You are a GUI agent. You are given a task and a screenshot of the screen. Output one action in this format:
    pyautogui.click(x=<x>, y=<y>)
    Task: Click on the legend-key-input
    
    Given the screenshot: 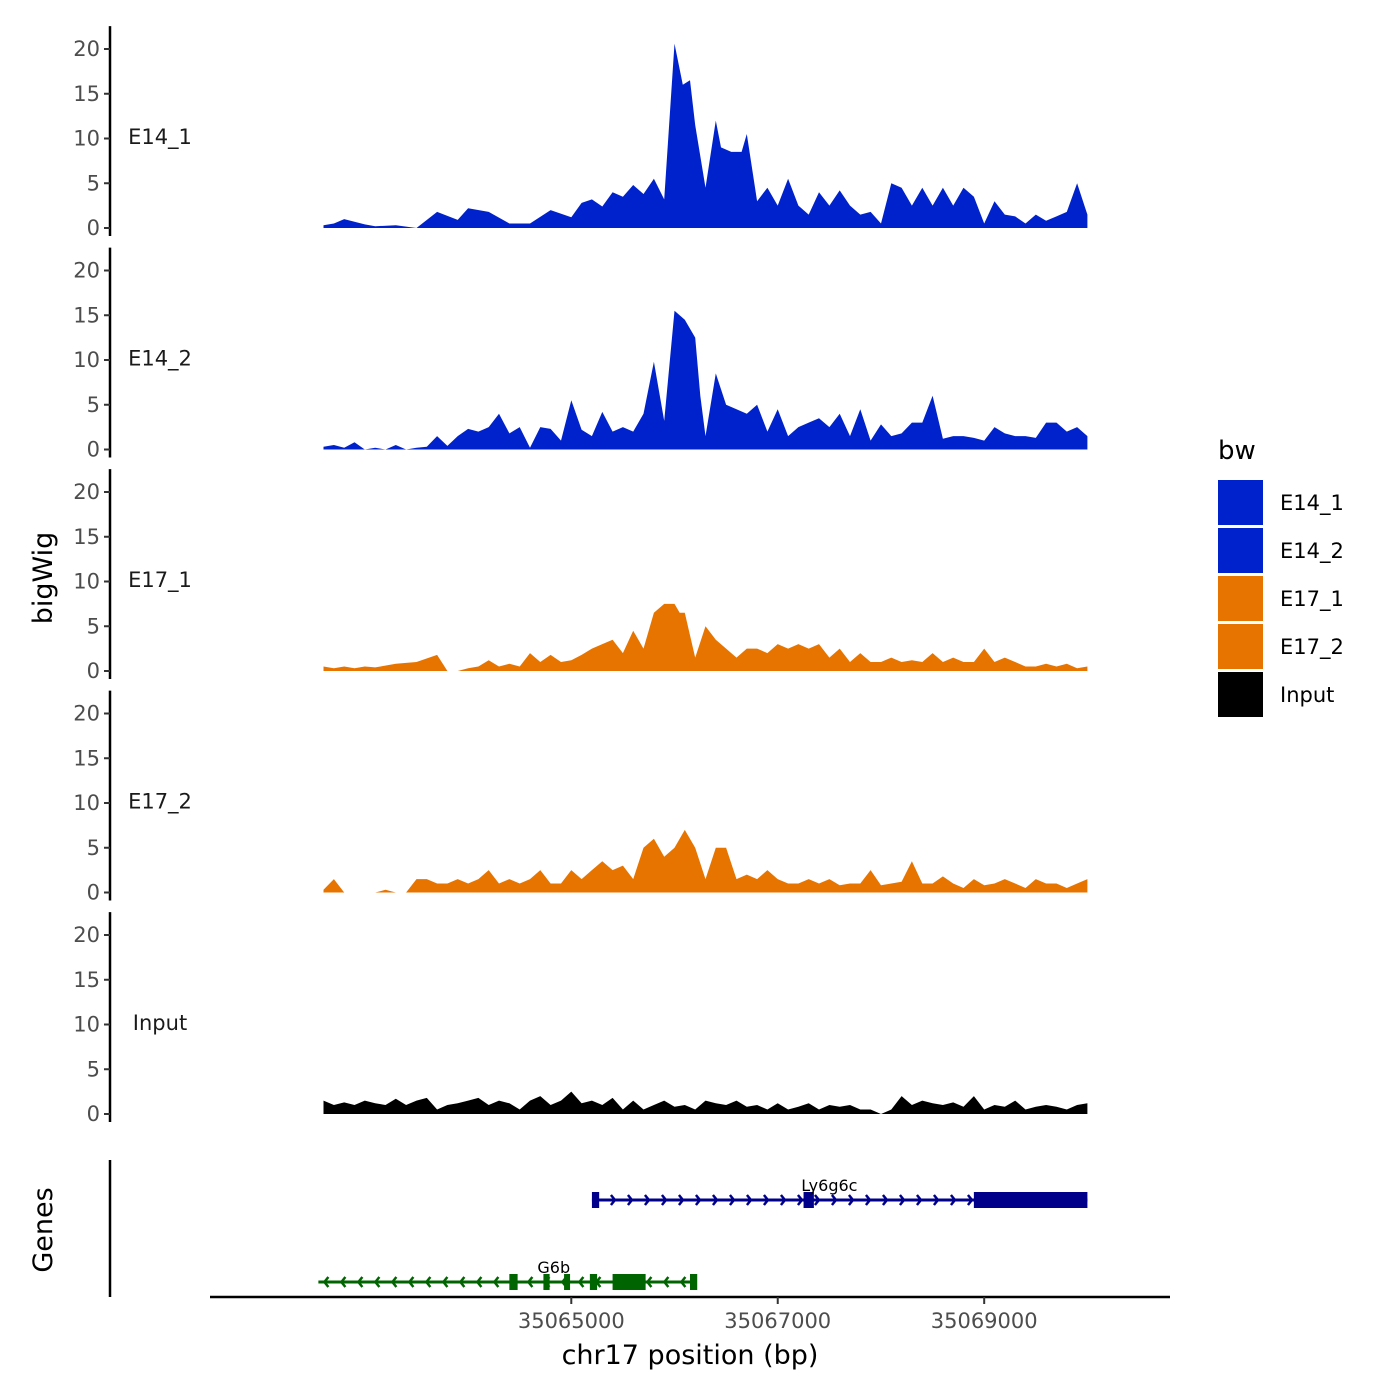 What is the action you would take?
    pyautogui.click(x=1240, y=694)
    